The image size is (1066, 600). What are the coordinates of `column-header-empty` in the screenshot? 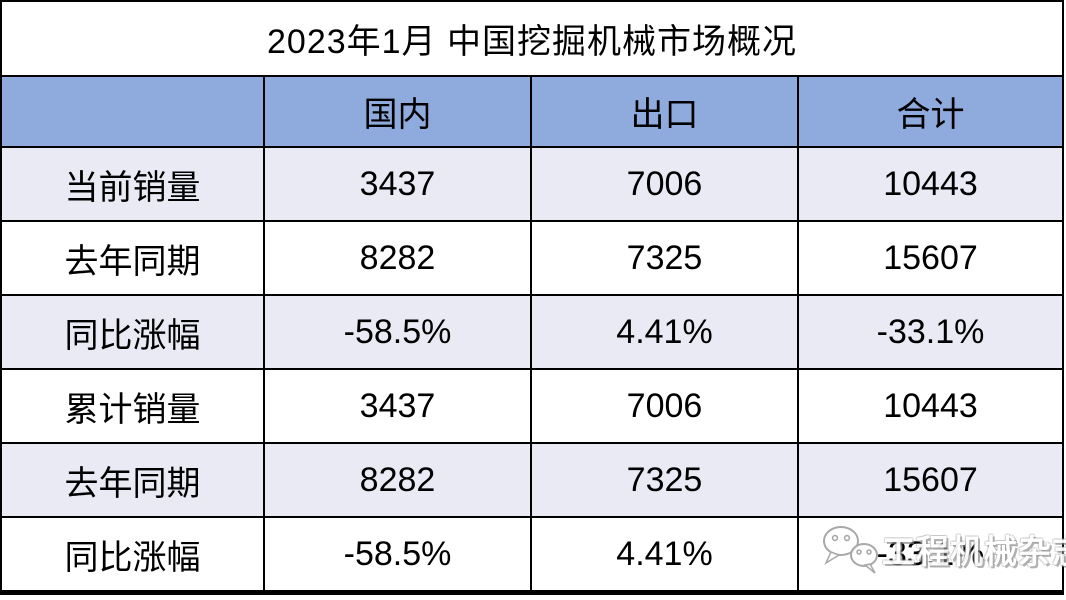 It's located at (132, 111).